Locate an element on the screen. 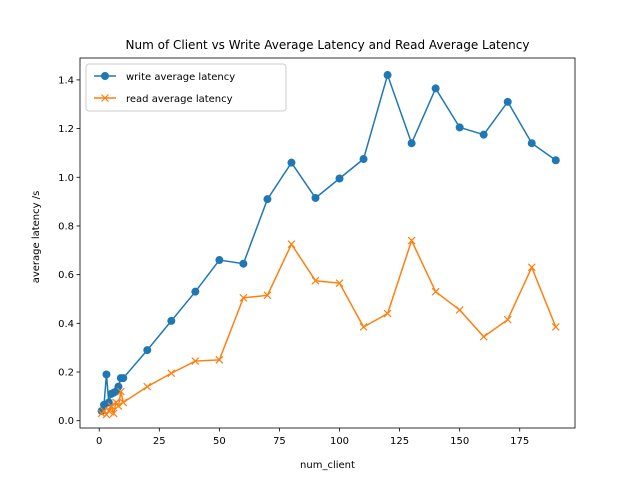  y-axis-label: average latency /s is located at coordinates (36, 237).